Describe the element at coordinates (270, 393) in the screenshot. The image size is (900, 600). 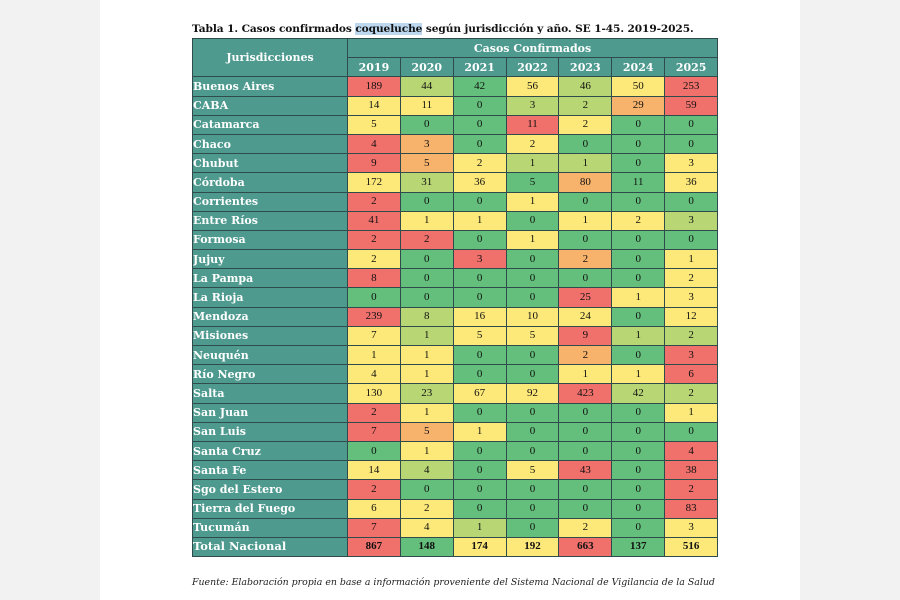
I see `jurisdiction-name: Salta` at that location.